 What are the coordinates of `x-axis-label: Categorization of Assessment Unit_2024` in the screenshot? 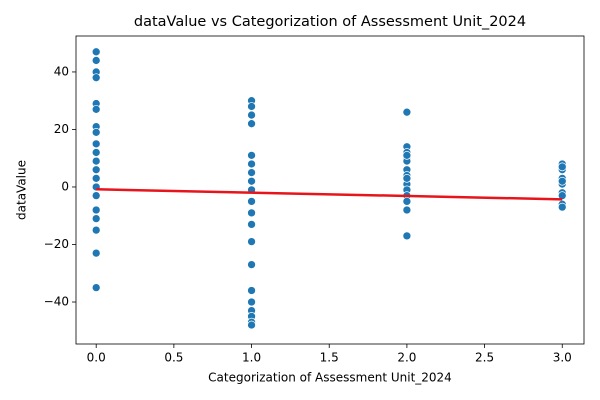 It's located at (330, 378).